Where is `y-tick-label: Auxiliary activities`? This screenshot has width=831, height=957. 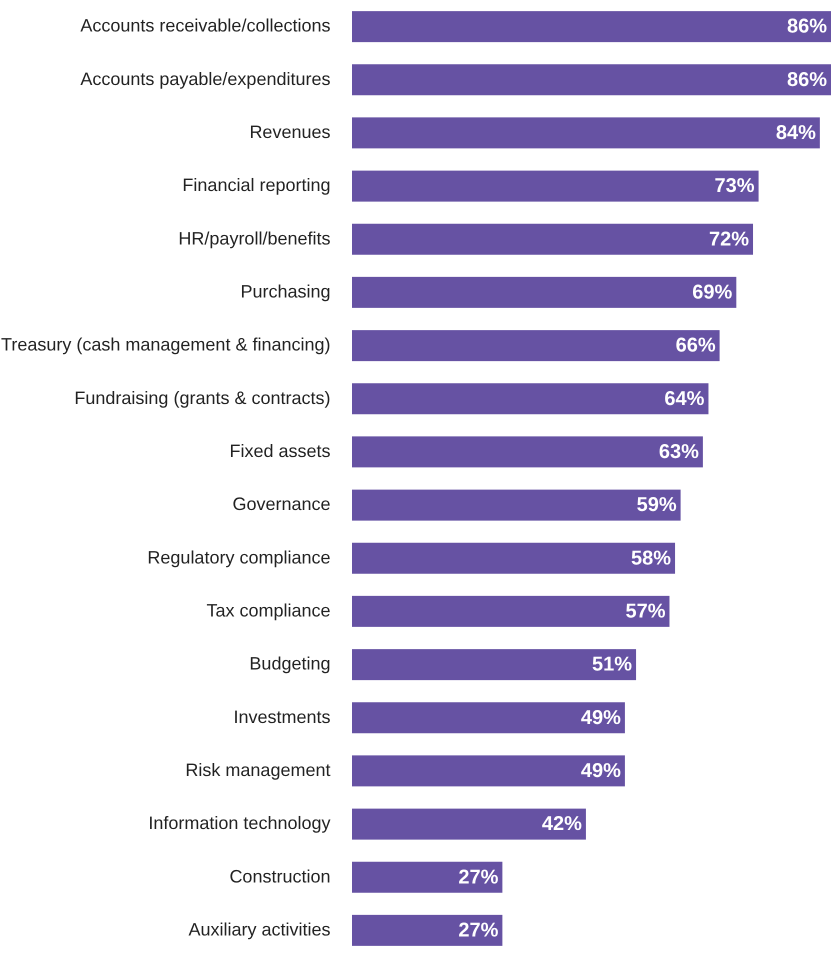 y-tick-label: Auxiliary activities is located at coordinates (259, 929).